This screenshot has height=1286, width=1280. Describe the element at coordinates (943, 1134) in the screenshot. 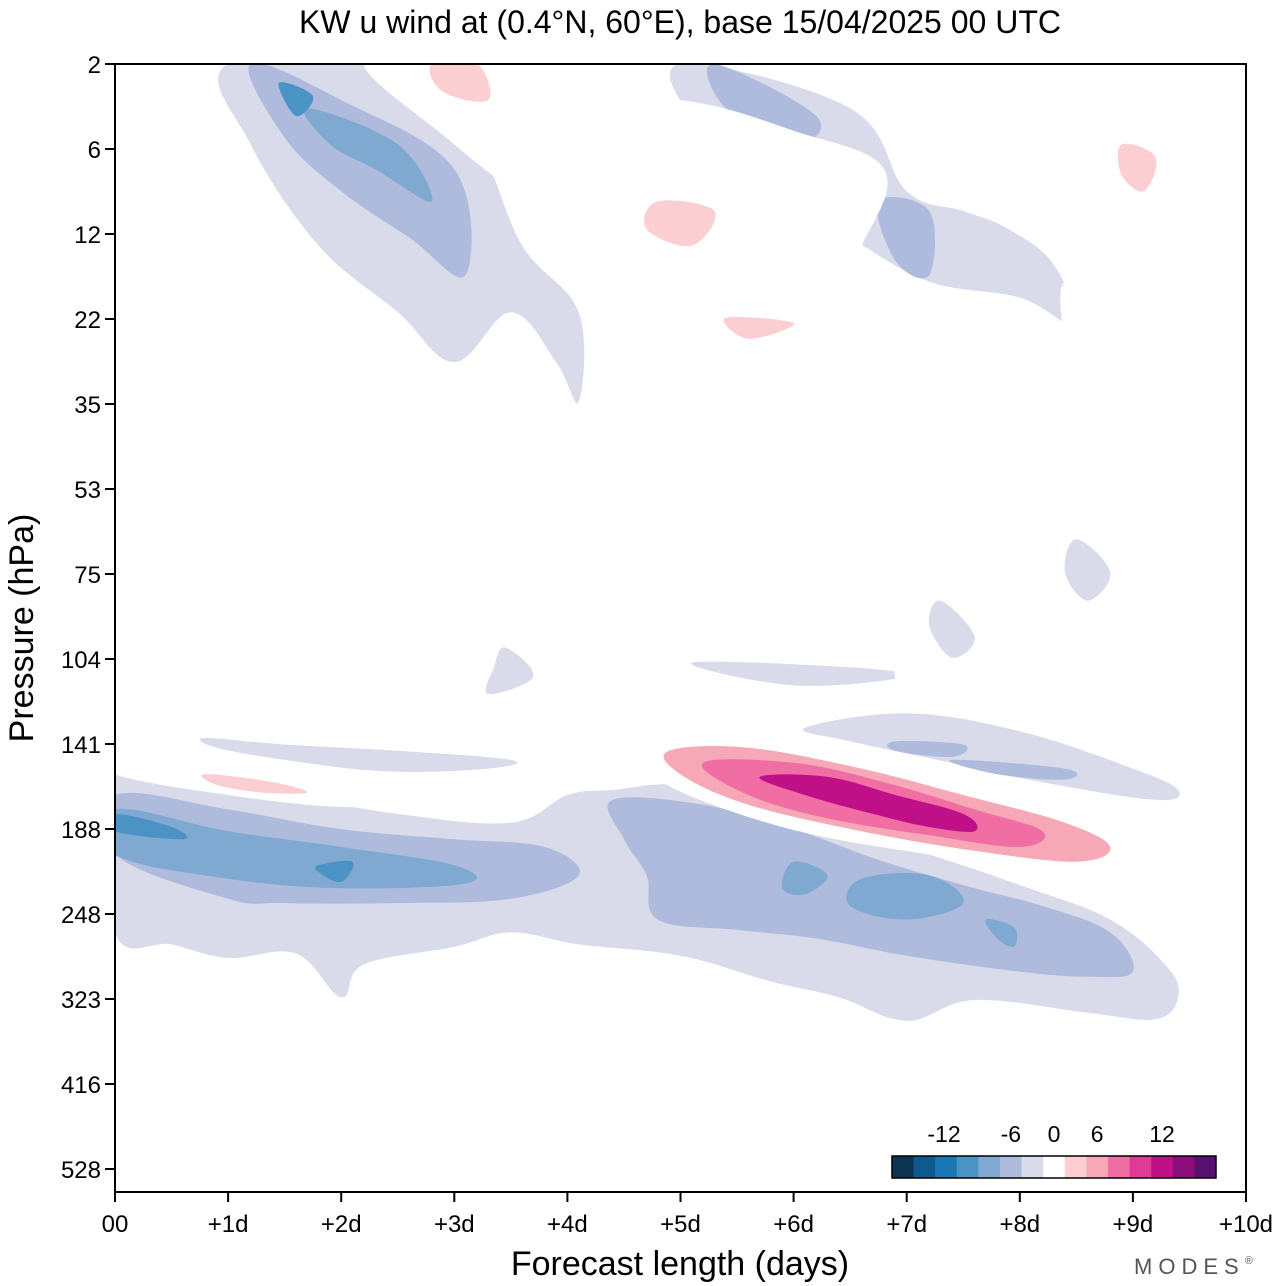

I see `colorbar-label: -12` at that location.